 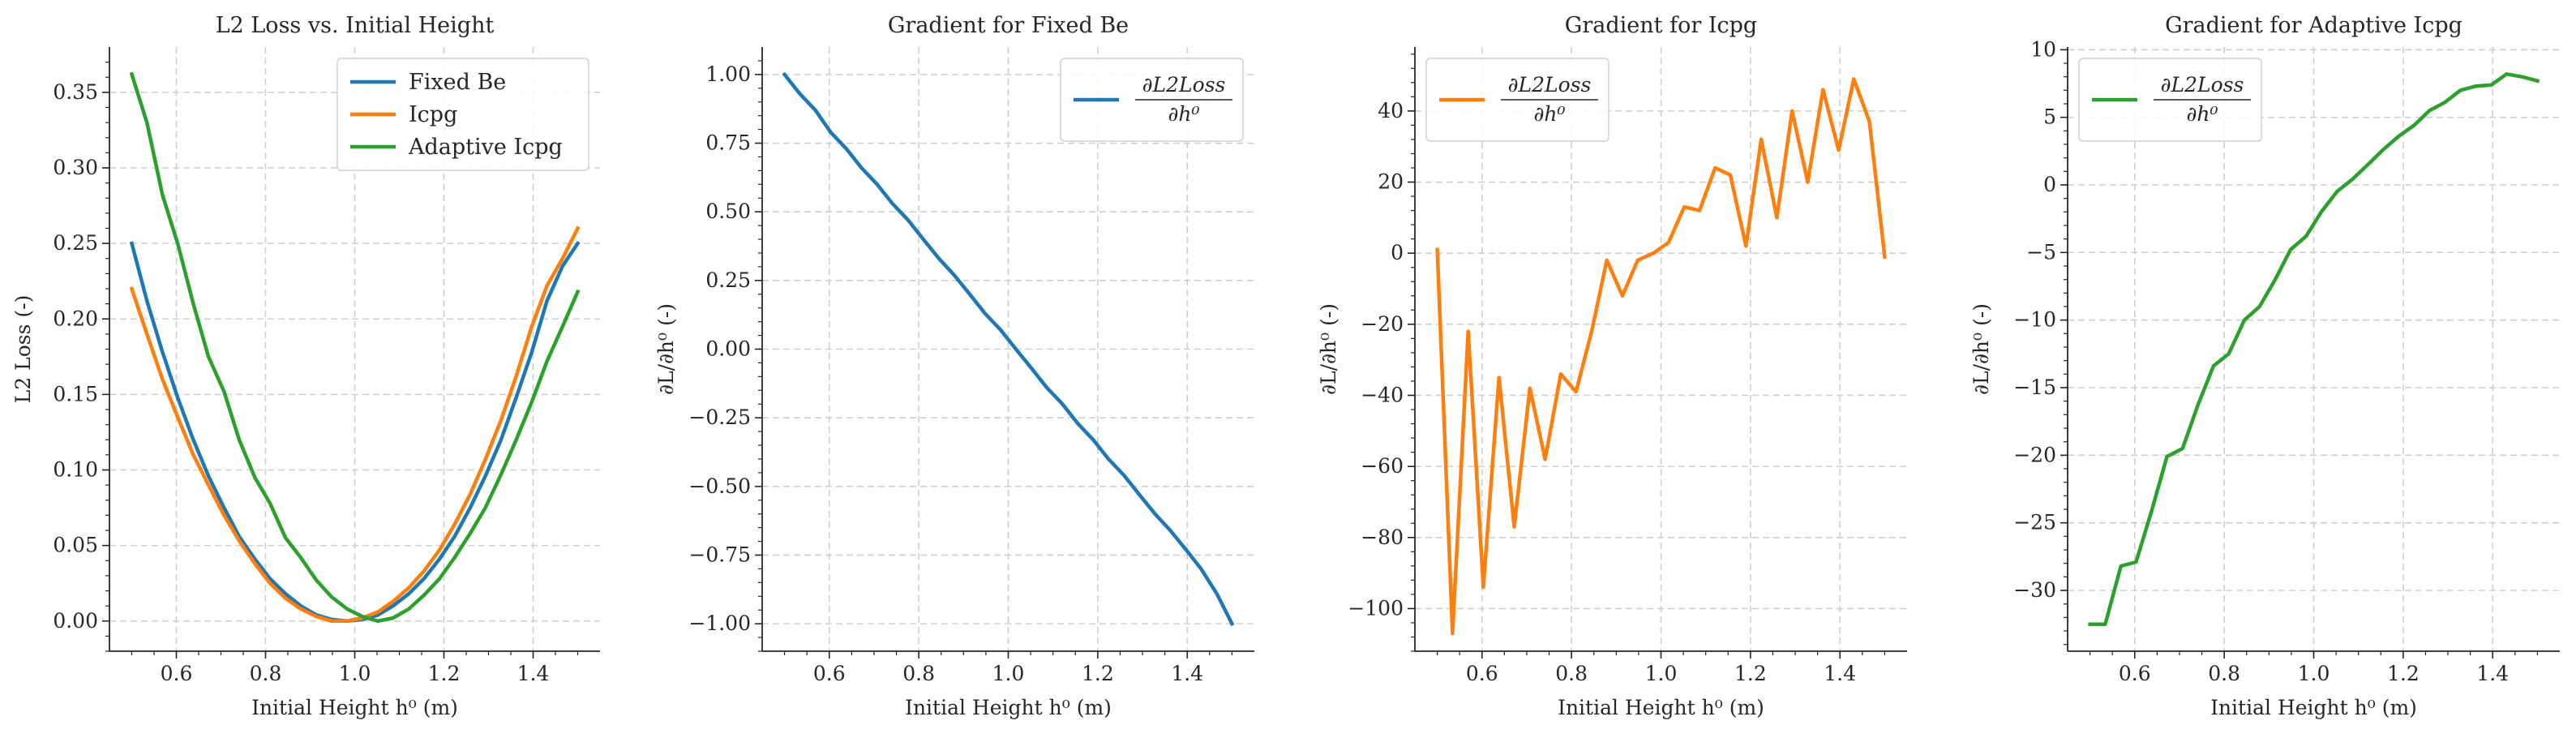 I want to click on y-tick-label: 0.35, so click(x=75, y=92).